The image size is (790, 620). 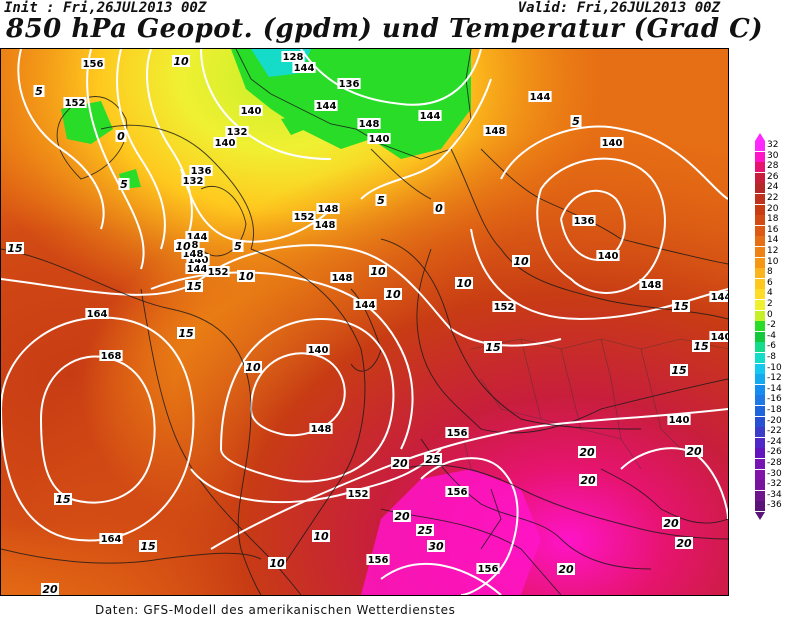 I want to click on legend-level: 30, so click(x=771, y=156).